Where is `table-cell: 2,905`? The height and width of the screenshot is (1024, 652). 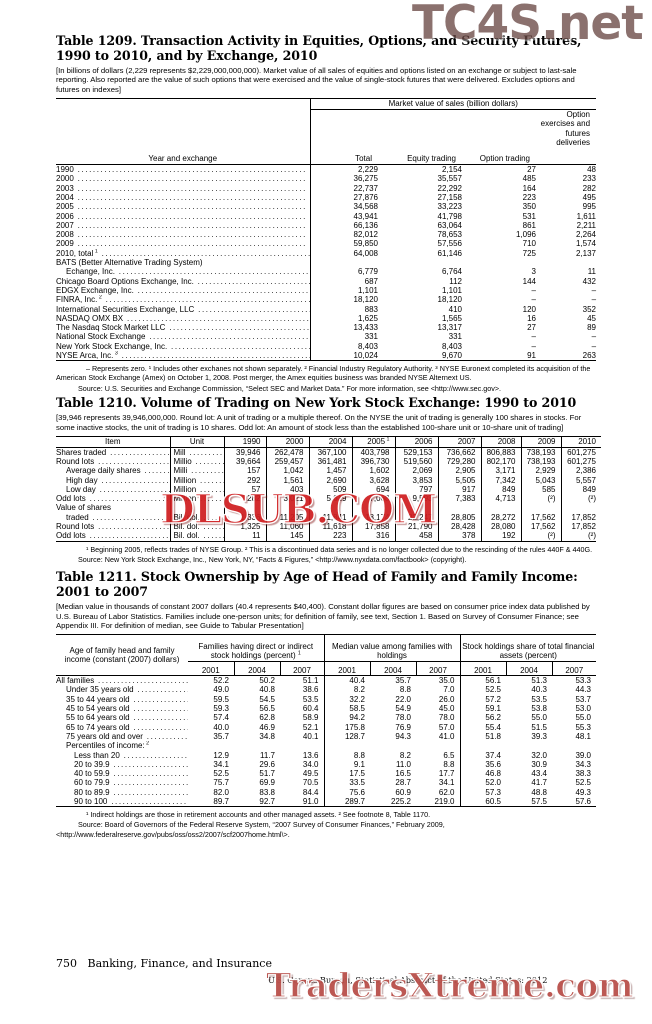 table-cell: 2,905 is located at coordinates (460, 471).